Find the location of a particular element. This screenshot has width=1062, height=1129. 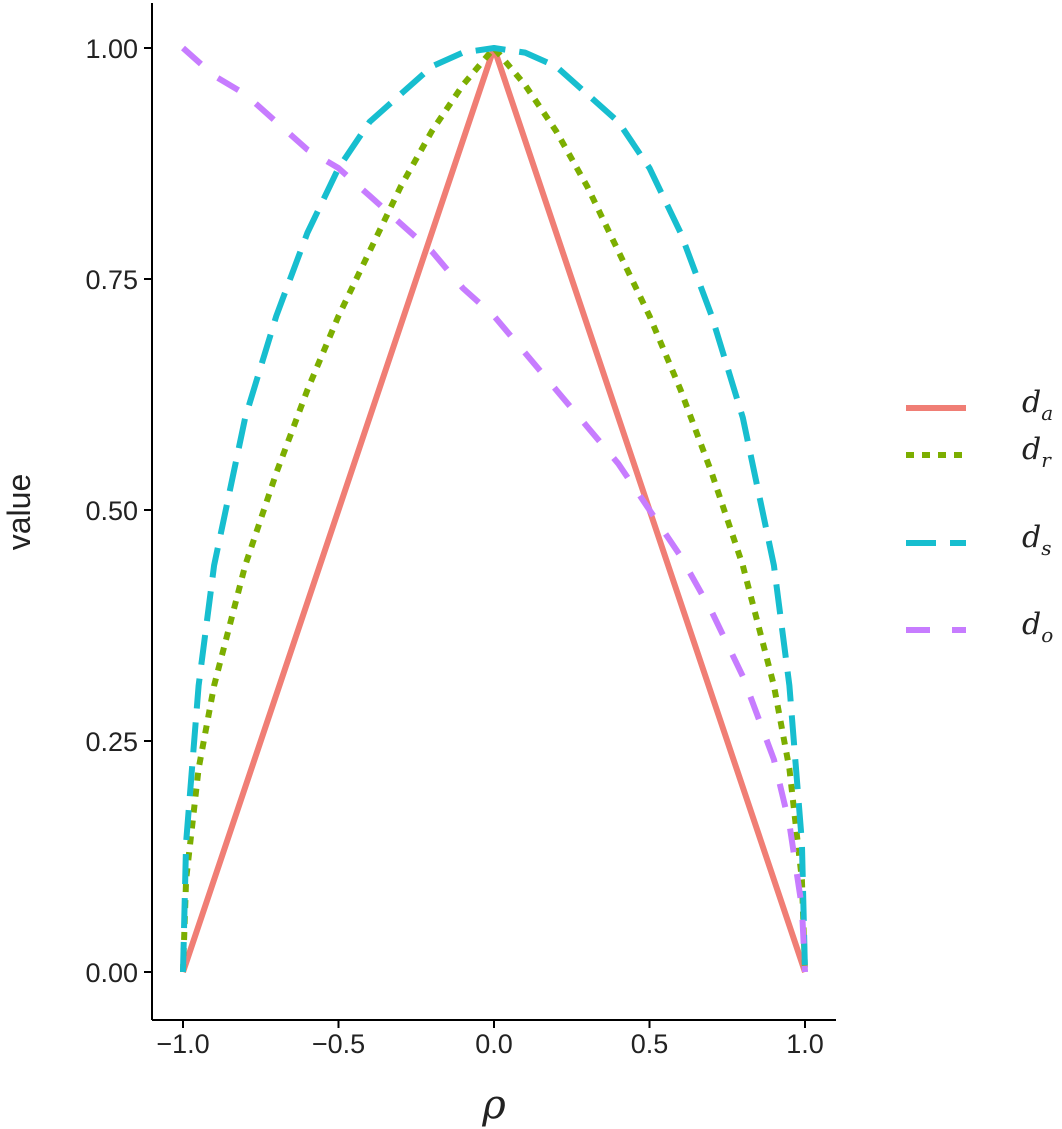

x-ticks: −1.0 −0.5 0.0 0.5 1.0 is located at coordinates (490, 1039).